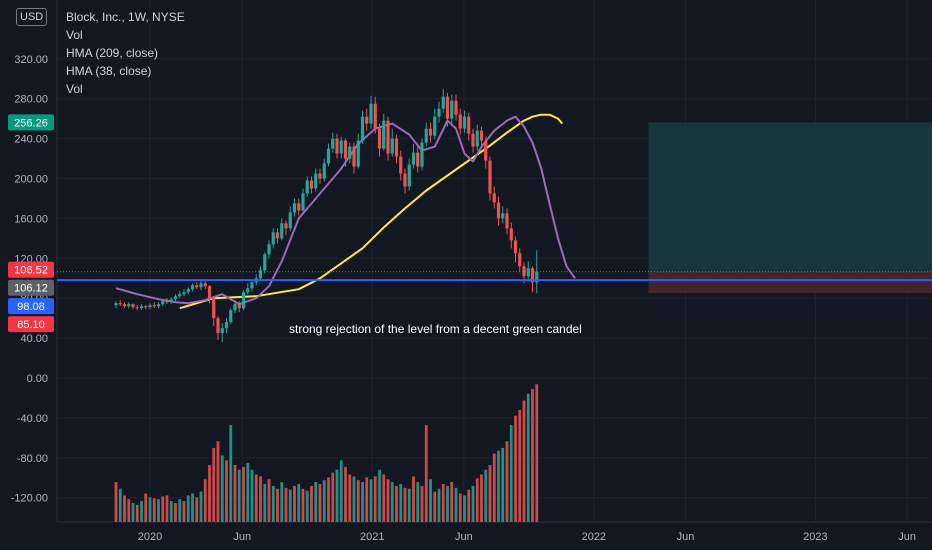 This screenshot has width=932, height=550. I want to click on price-badge-label: 106.12, so click(31, 289).